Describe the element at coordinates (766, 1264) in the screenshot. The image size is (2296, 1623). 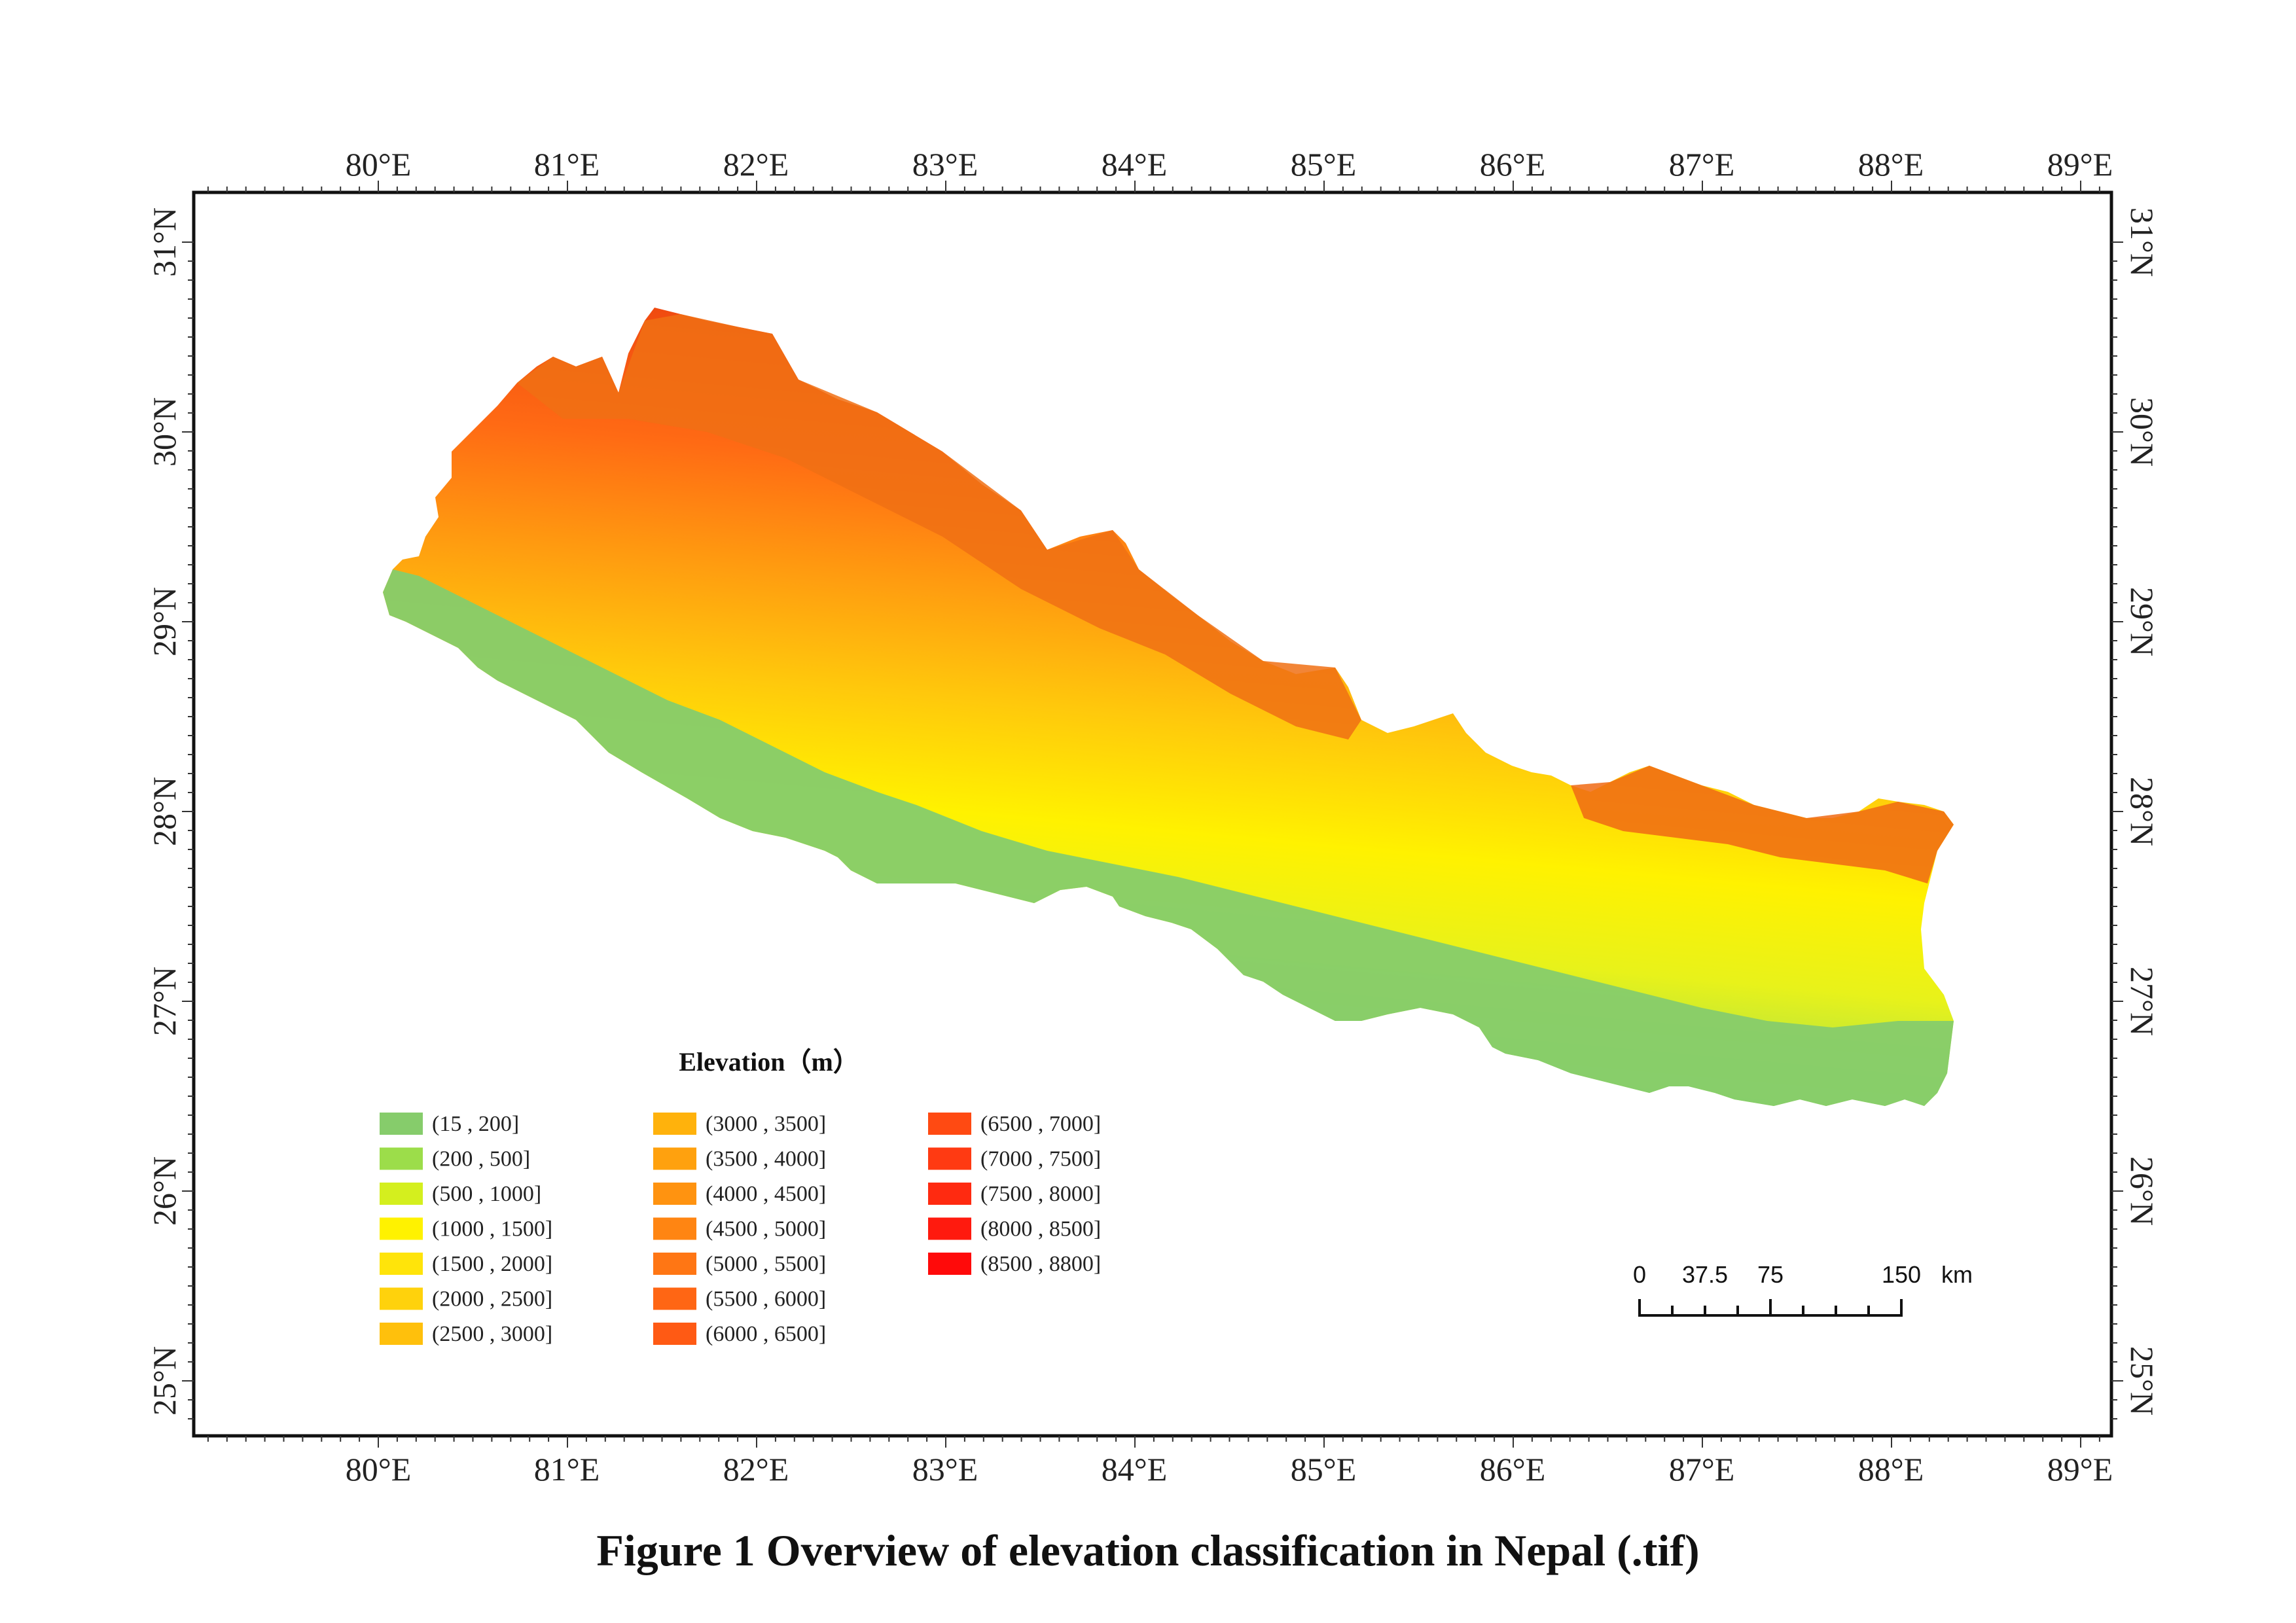
I see `legend-label: (5000 , 5500]` at that location.